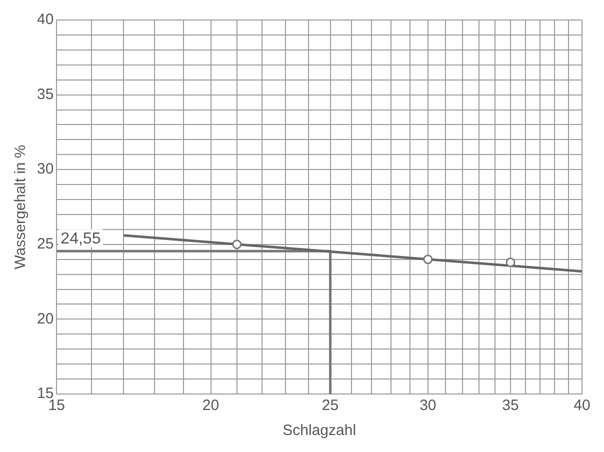  I want to click on y-tick-label: 30, so click(45, 169).